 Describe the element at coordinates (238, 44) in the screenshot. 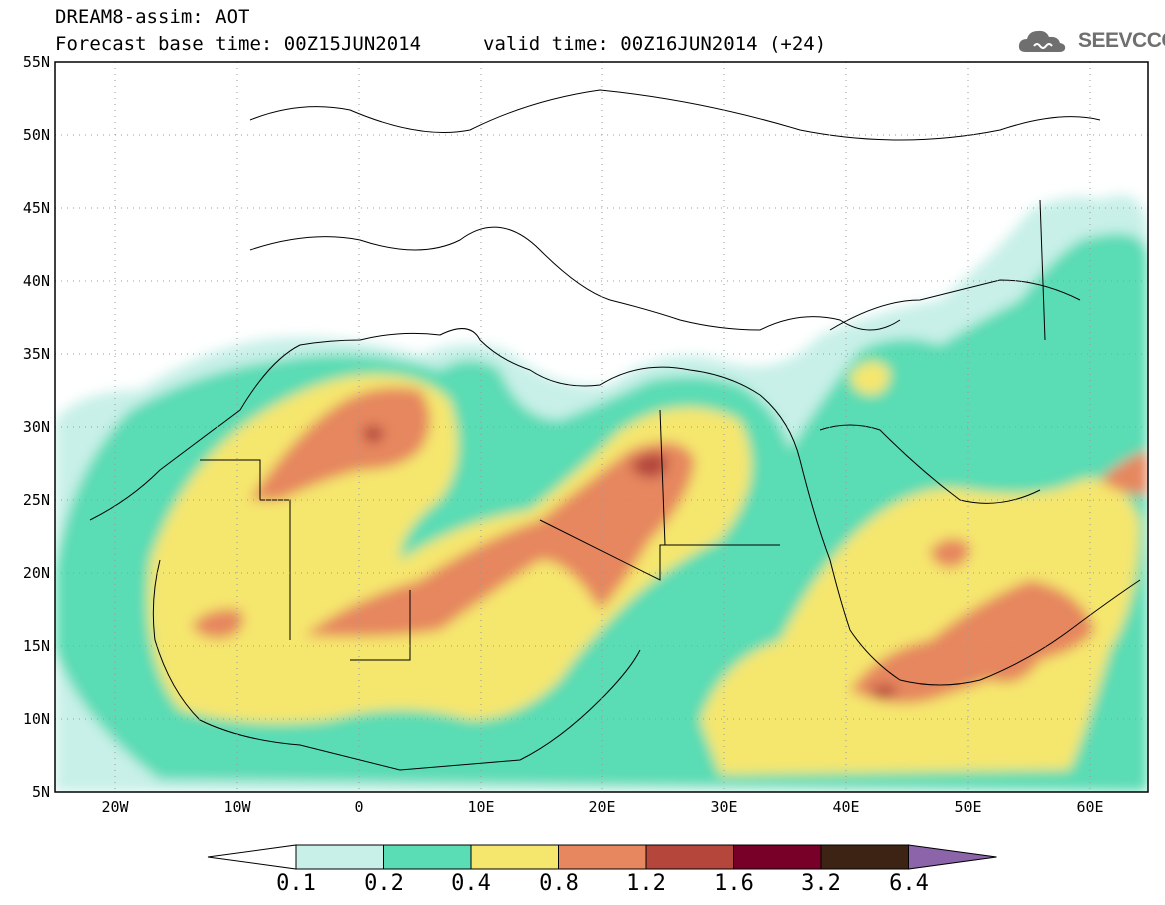

I see `forecast-base-time: Forecast base time: 00Z15JUN2014` at that location.